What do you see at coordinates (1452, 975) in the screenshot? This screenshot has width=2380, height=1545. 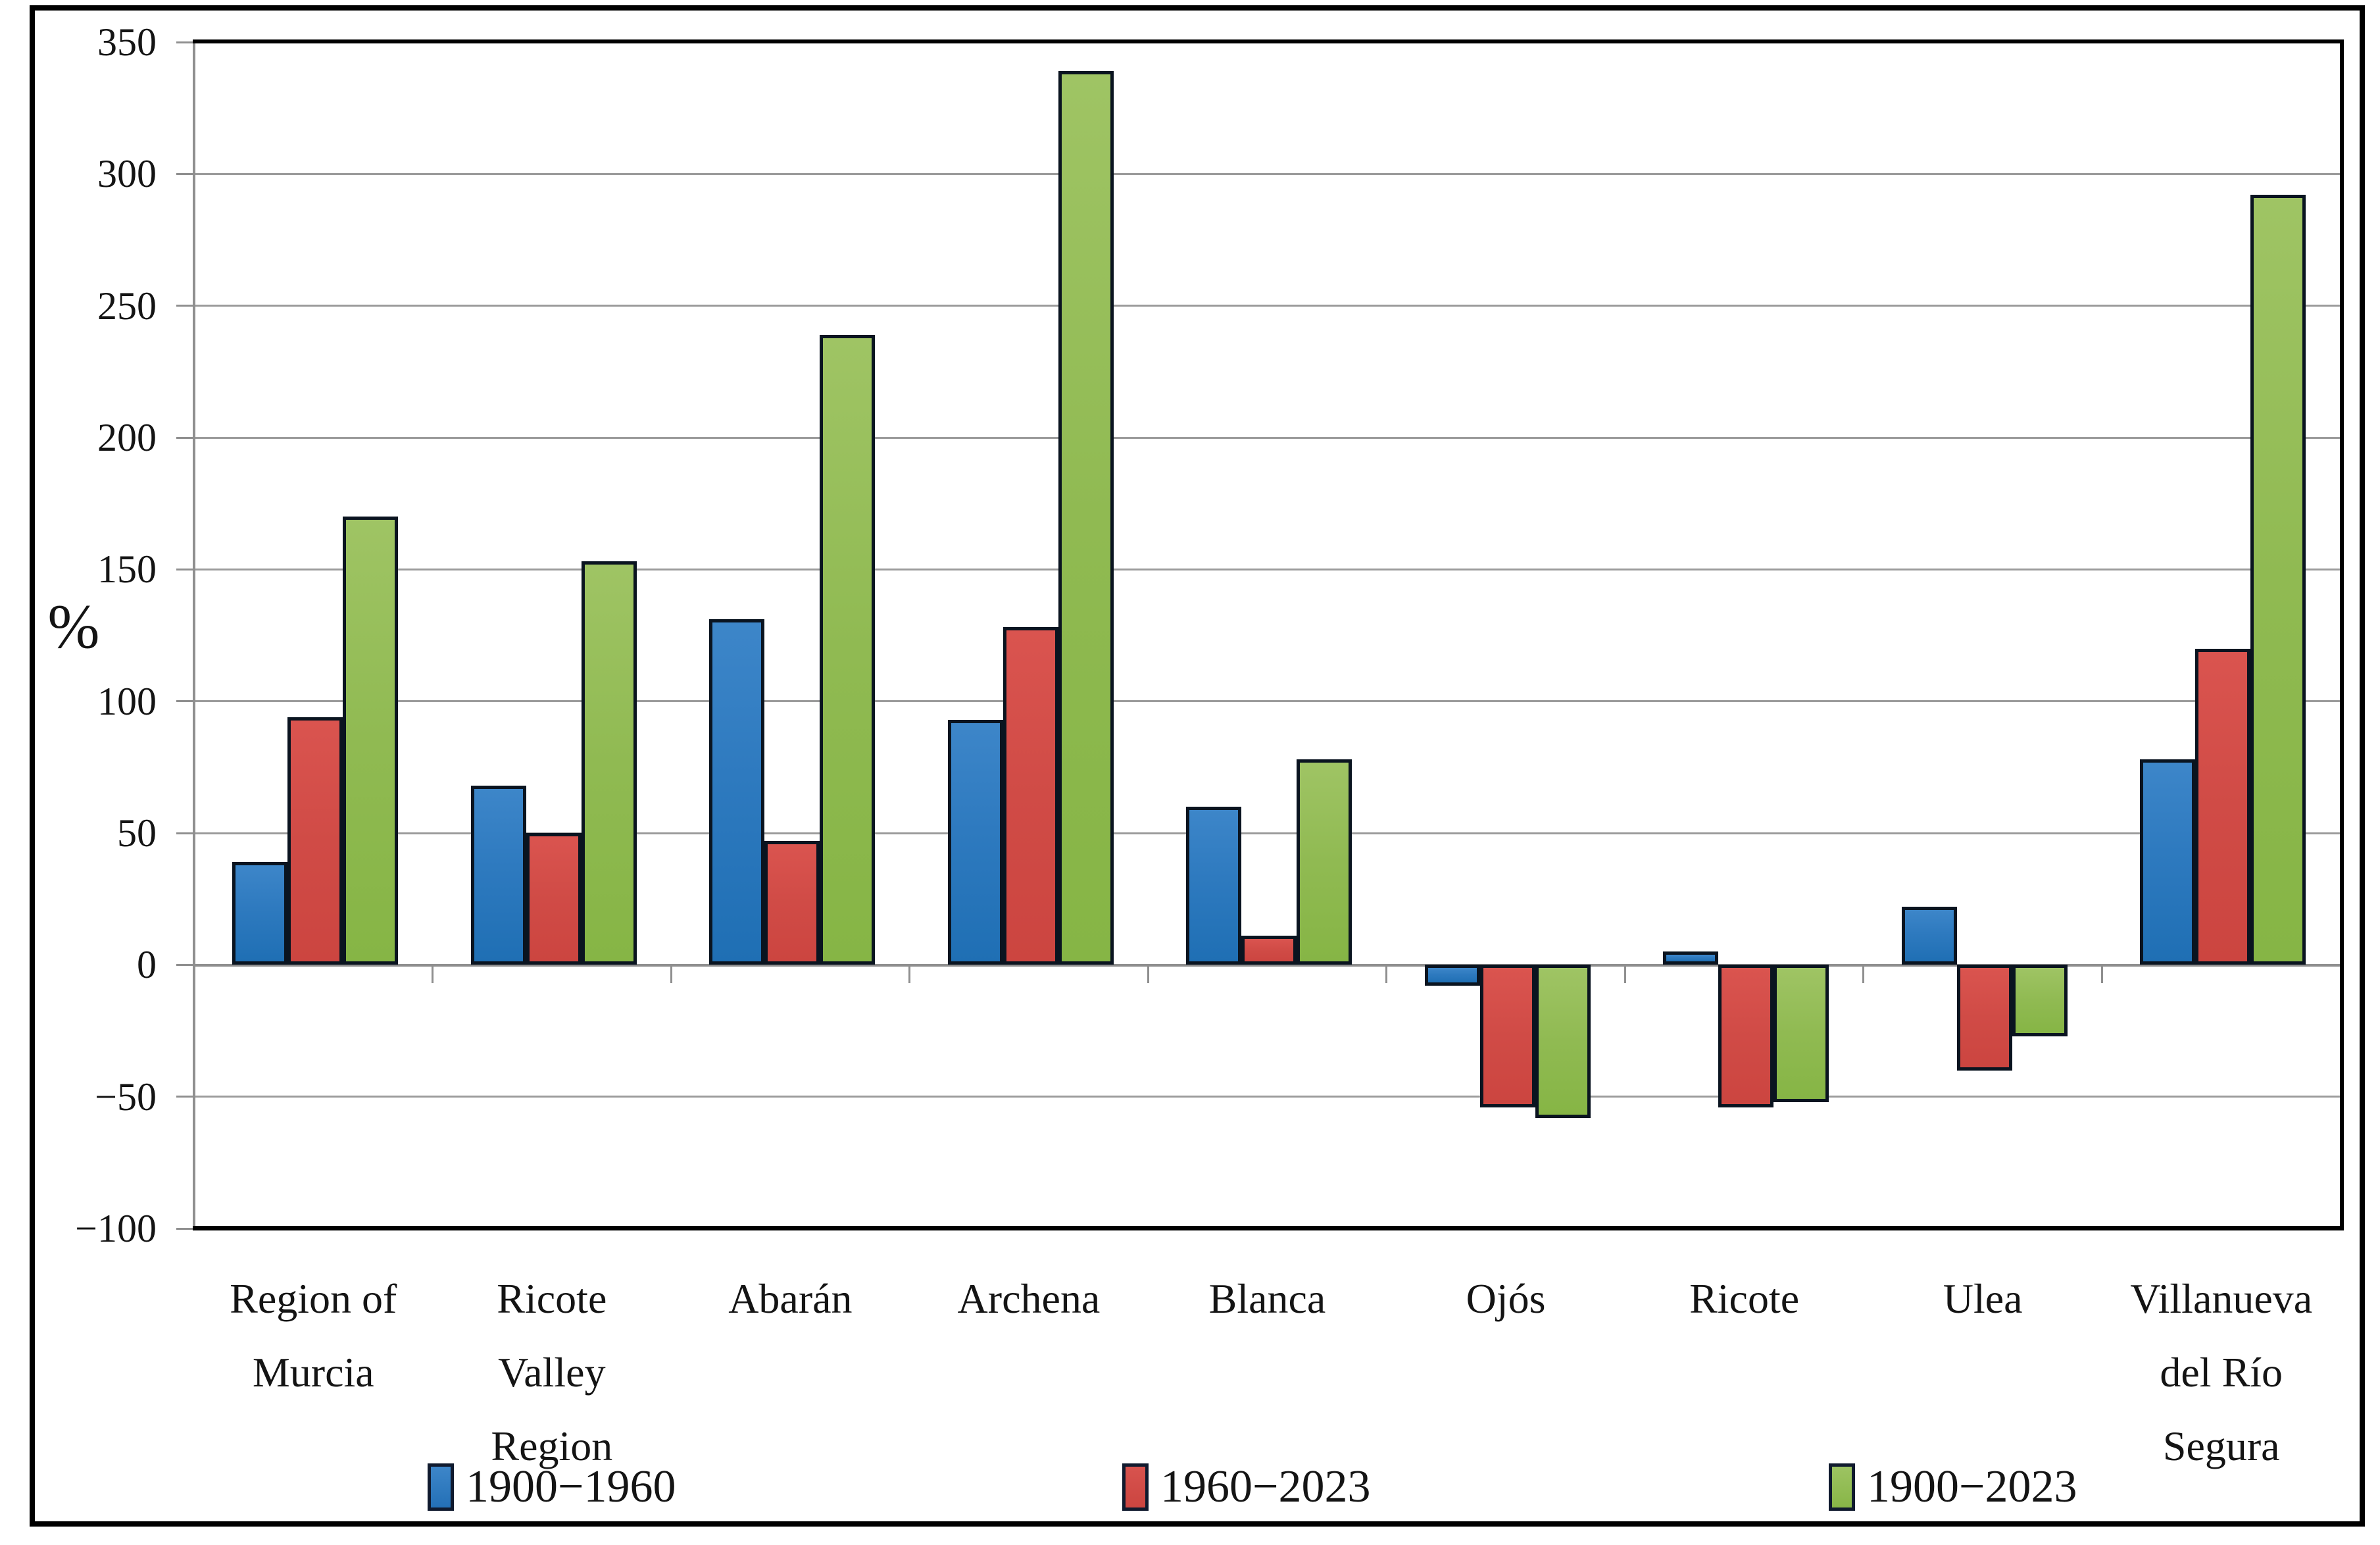 I see `bar-1900-1960-oj-s` at bounding box center [1452, 975].